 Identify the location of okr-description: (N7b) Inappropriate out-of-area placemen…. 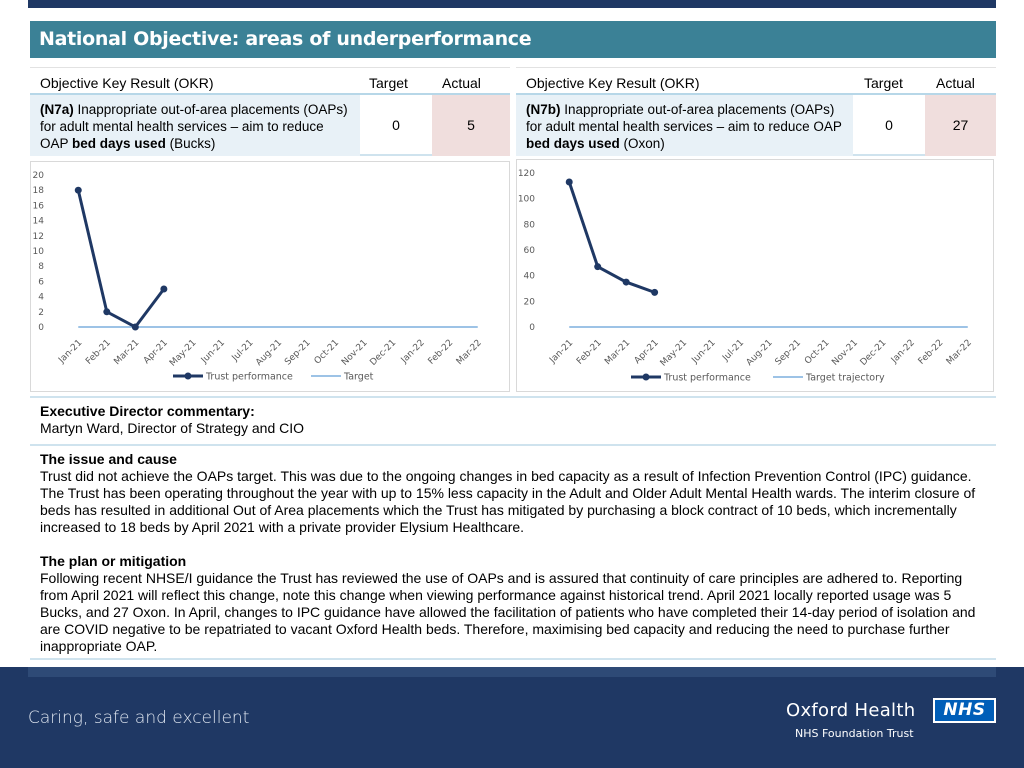
(684, 125).